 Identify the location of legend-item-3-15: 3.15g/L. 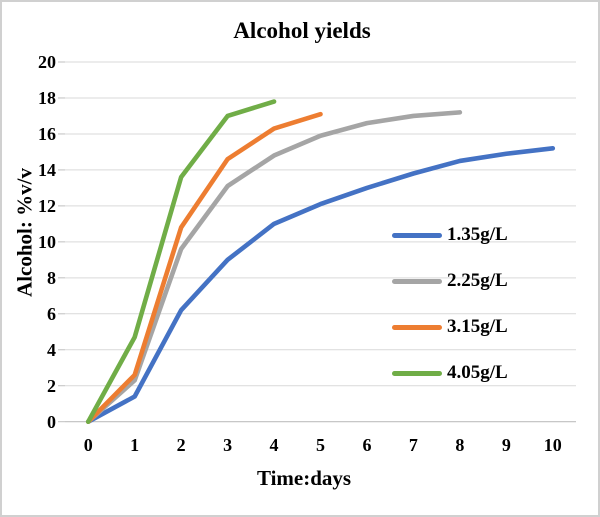
(450, 327).